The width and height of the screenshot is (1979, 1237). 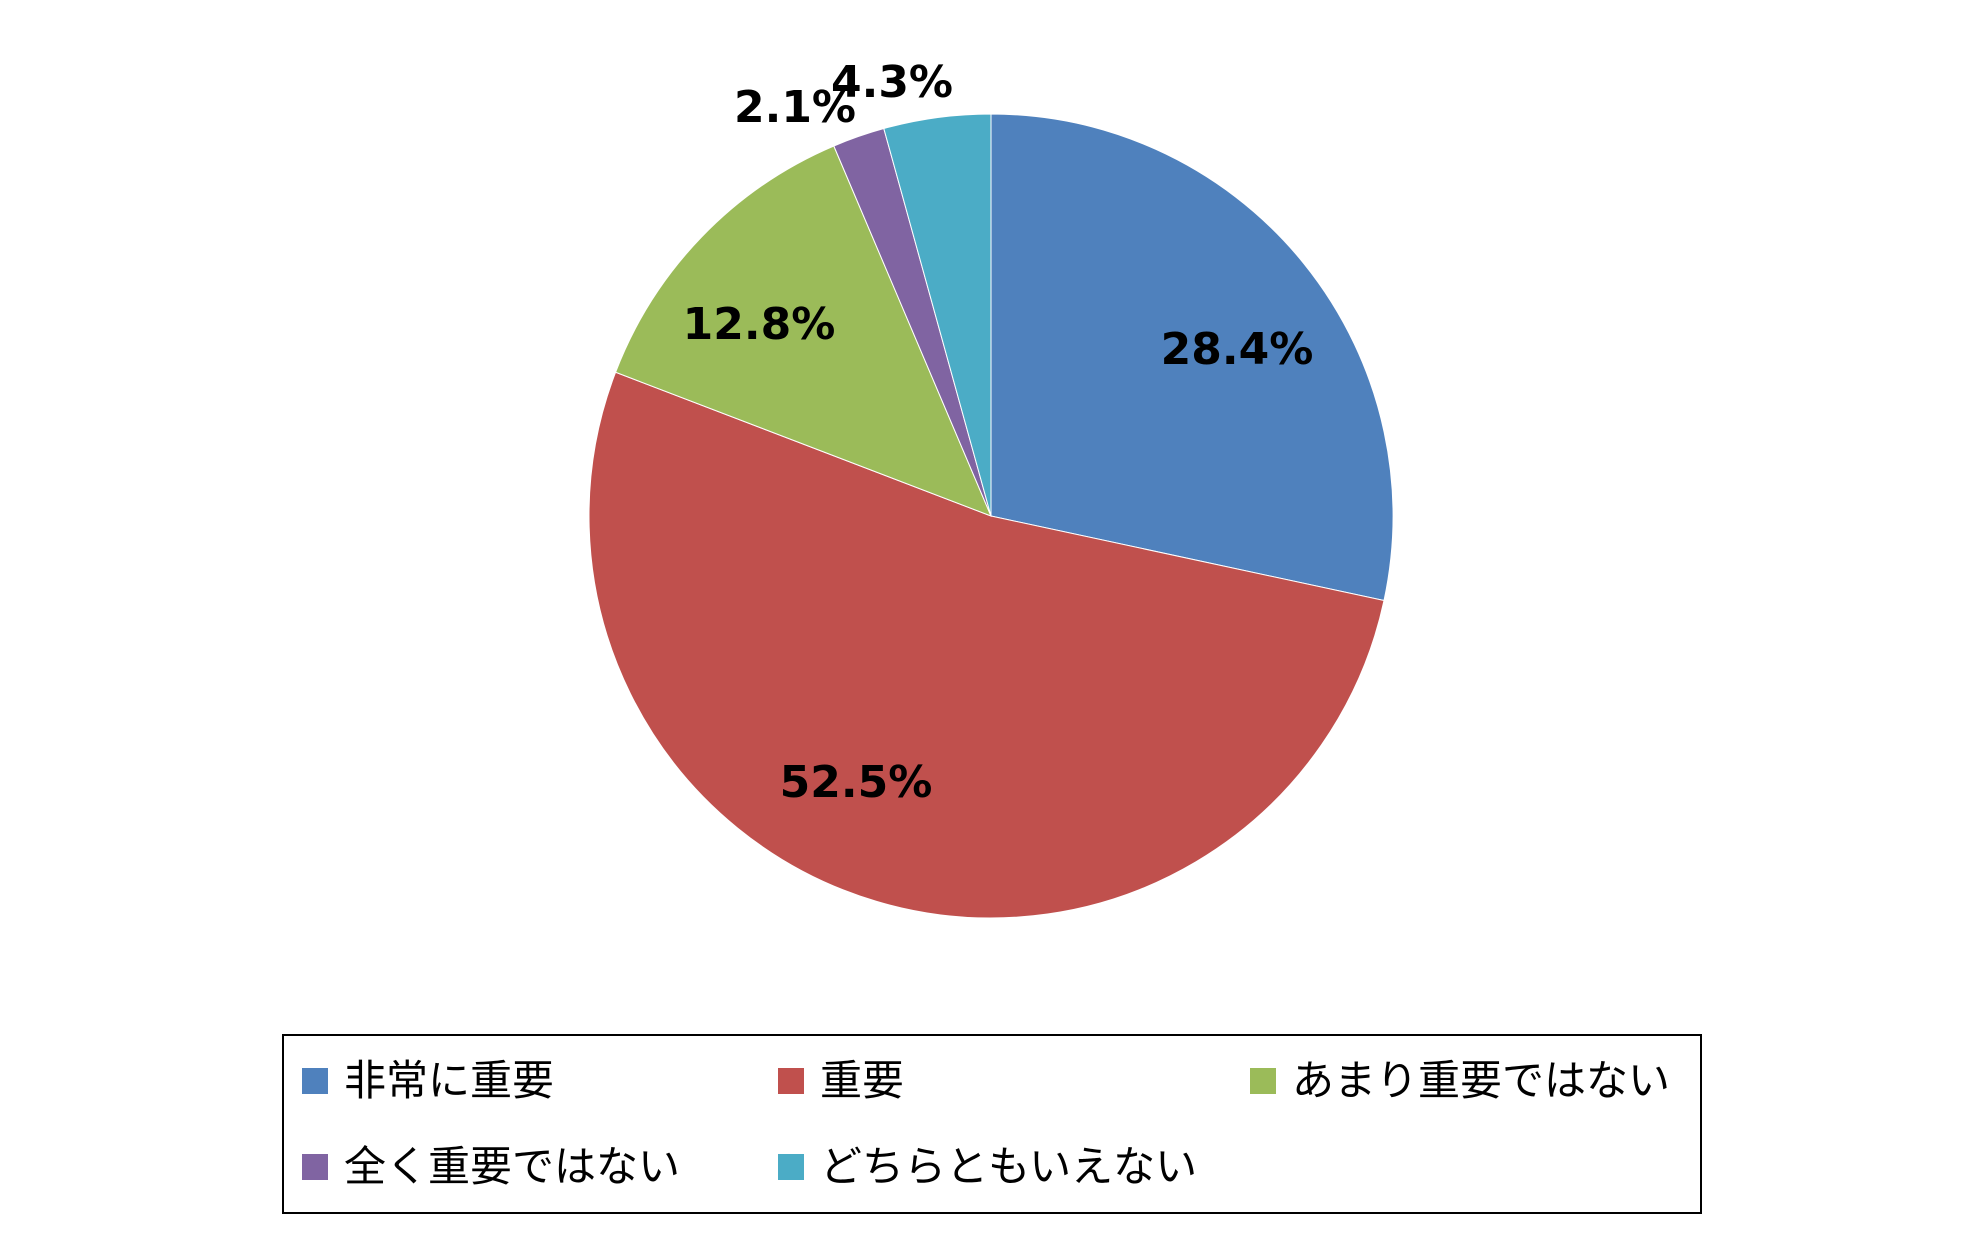 I want to click on legend-item-not-important-at-all: 全く重要ではない, so click(x=491, y=1167).